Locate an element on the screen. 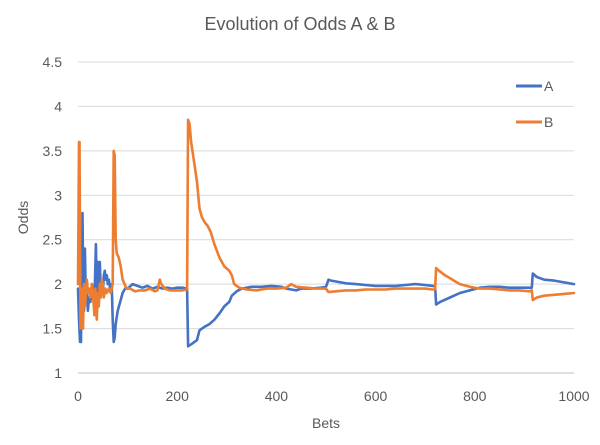 Image resolution: width=600 pixels, height=445 pixels. y-tick-label: 4 is located at coordinates (58, 106).